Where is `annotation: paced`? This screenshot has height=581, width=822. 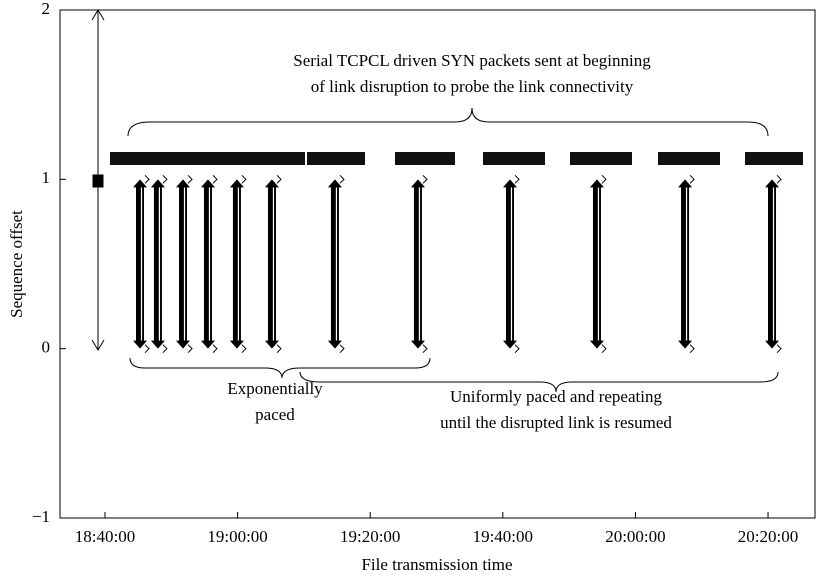
annotation: paced is located at coordinates (275, 414).